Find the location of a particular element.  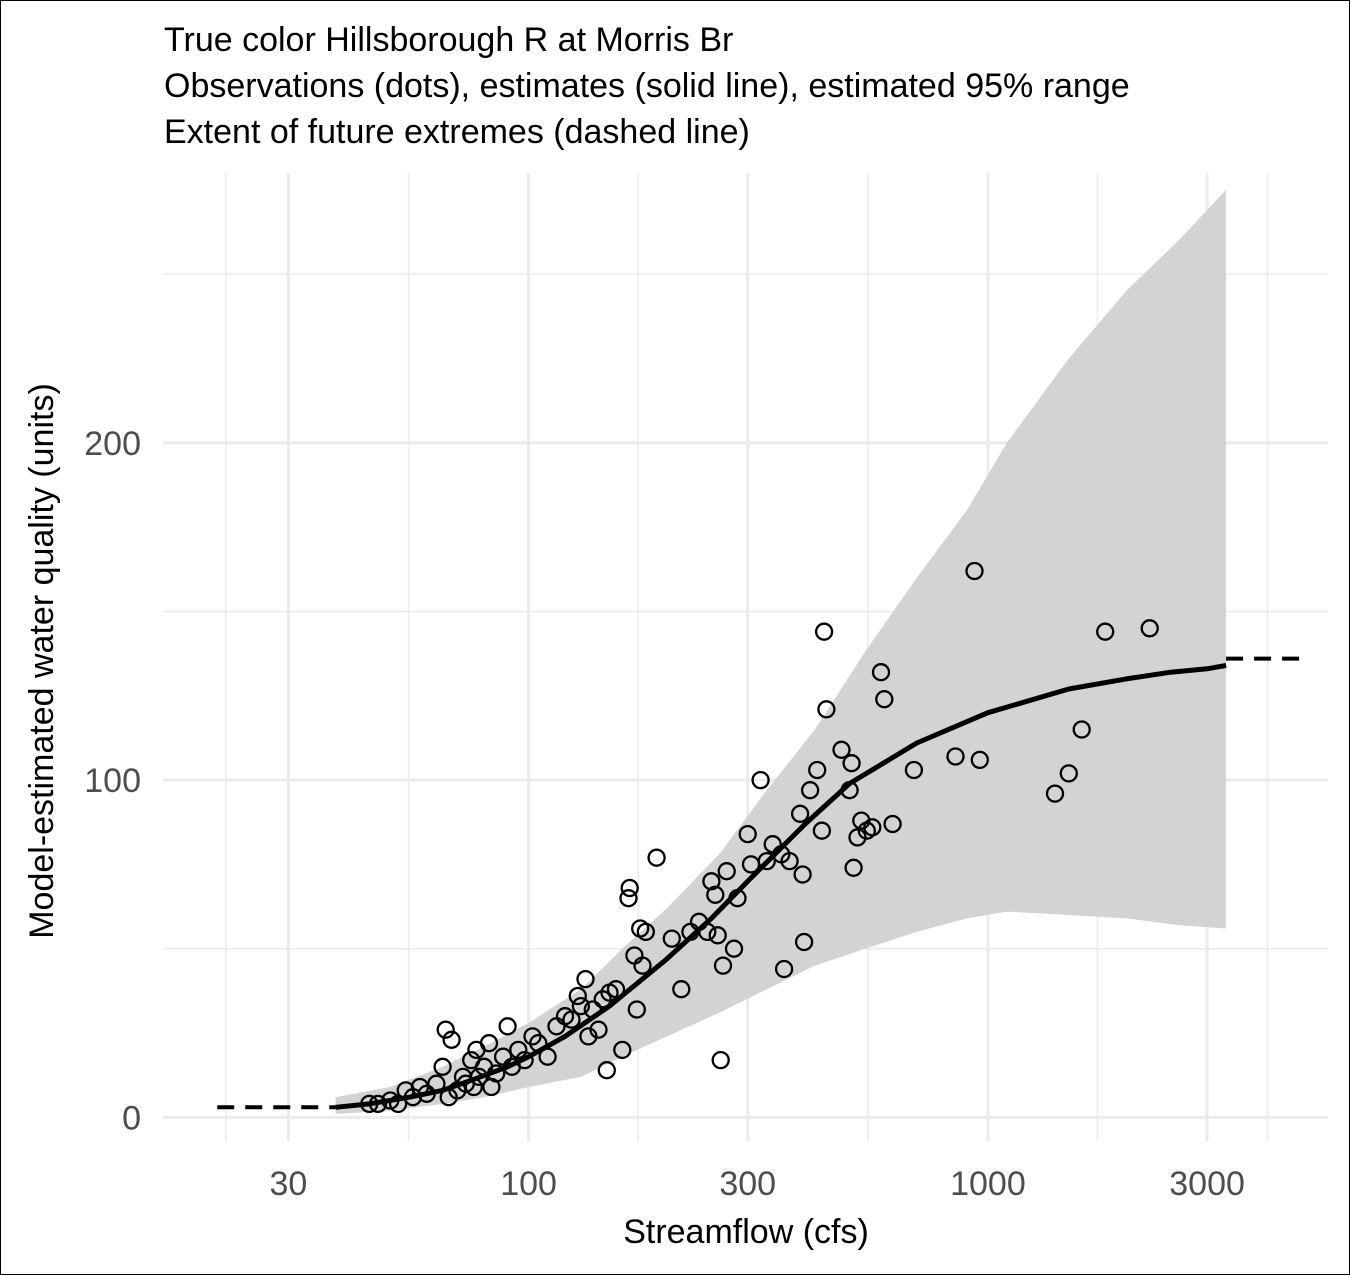

x-tick-label: 3000 is located at coordinates (1207, 1184).